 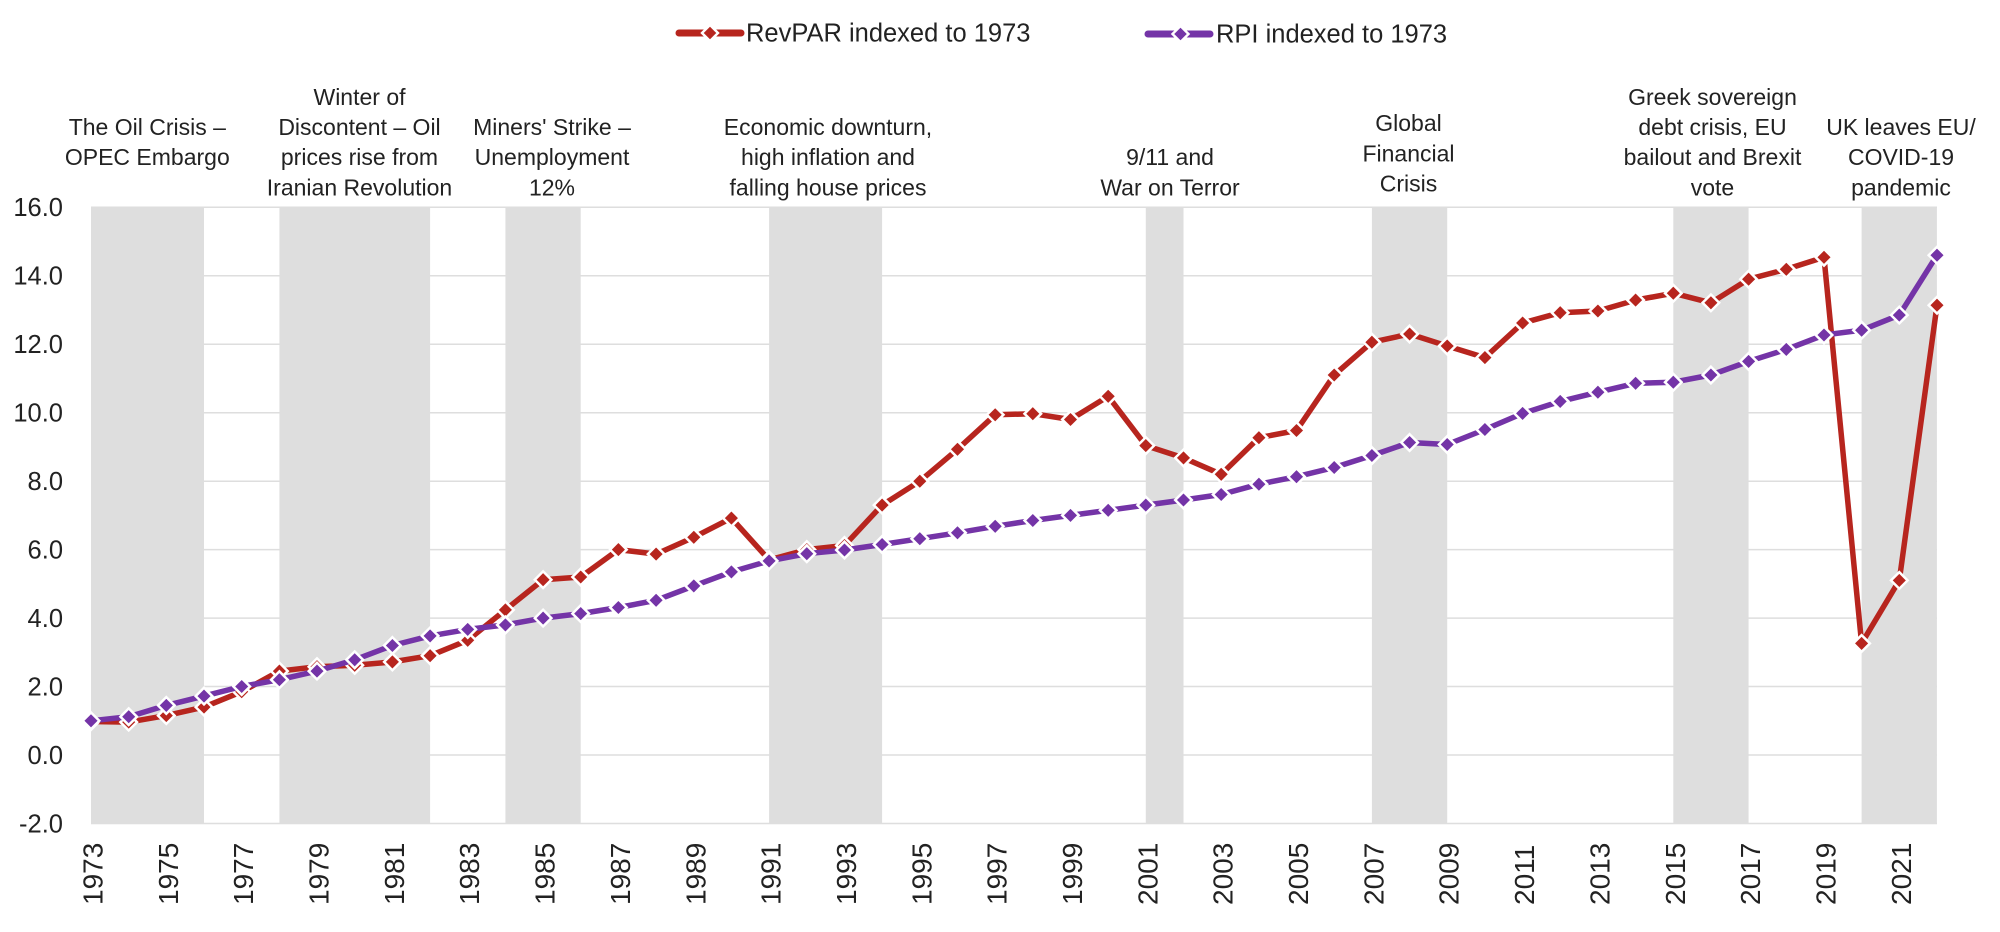 I want to click on svg-text: 2007, so click(x=1373, y=874).